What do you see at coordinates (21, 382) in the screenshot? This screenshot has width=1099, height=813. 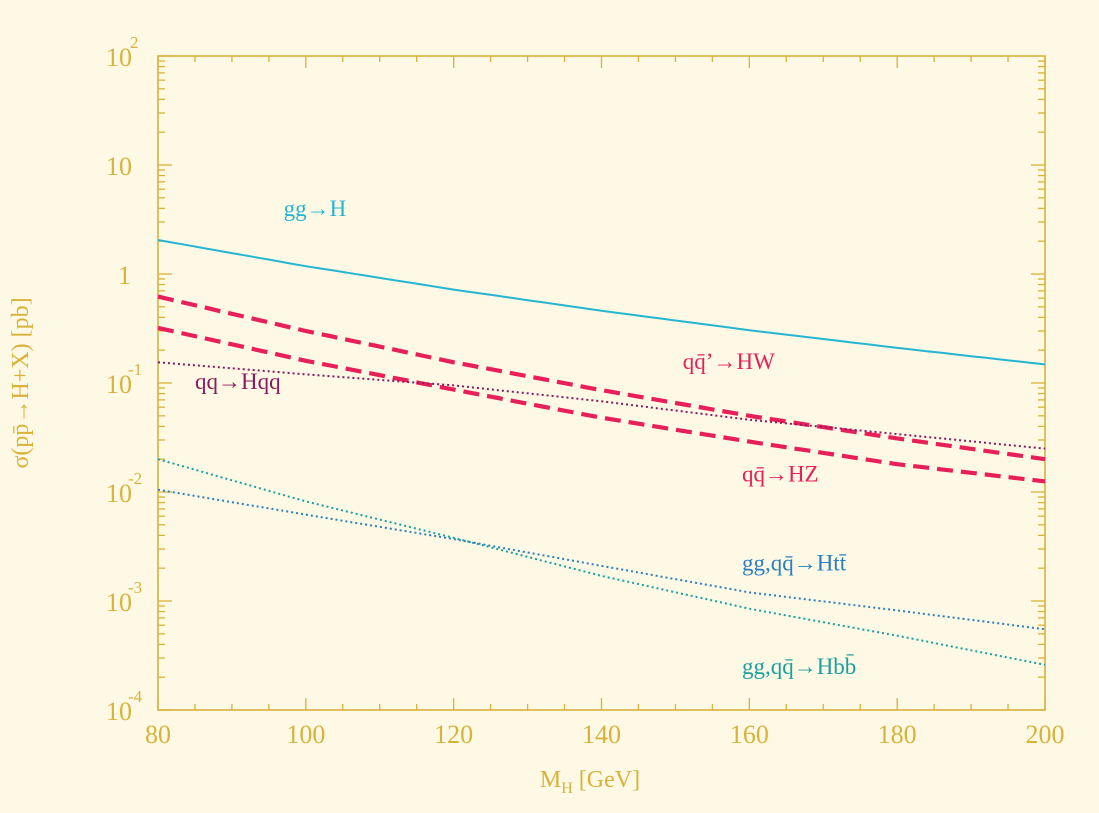 I see `y-axis-label: σ(pp̄→H+X) [pb]` at bounding box center [21, 382].